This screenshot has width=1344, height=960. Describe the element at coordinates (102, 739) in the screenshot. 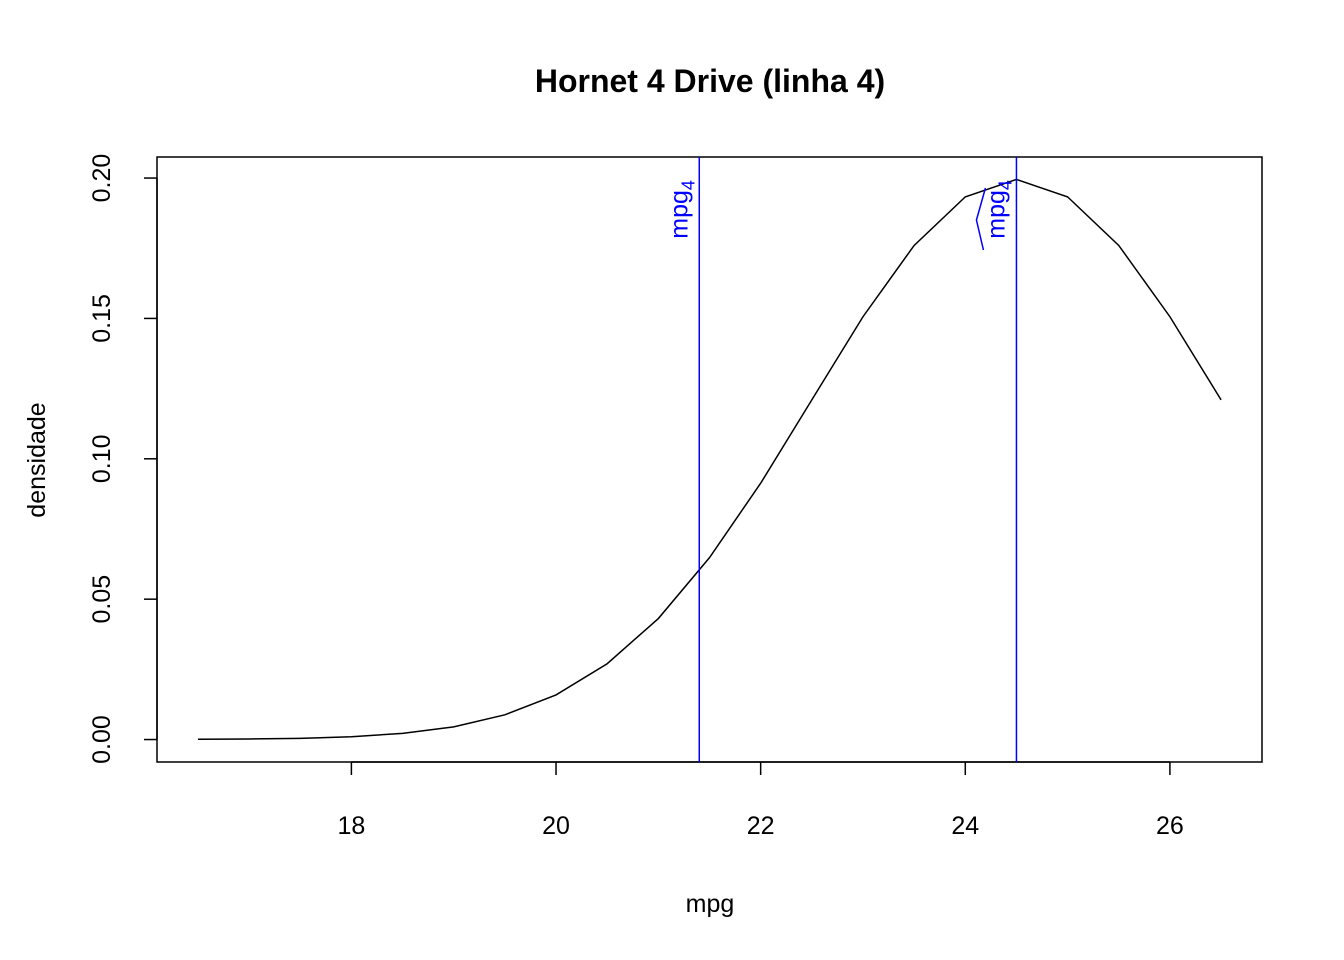

I see `y-tick-label: 0.00` at that location.